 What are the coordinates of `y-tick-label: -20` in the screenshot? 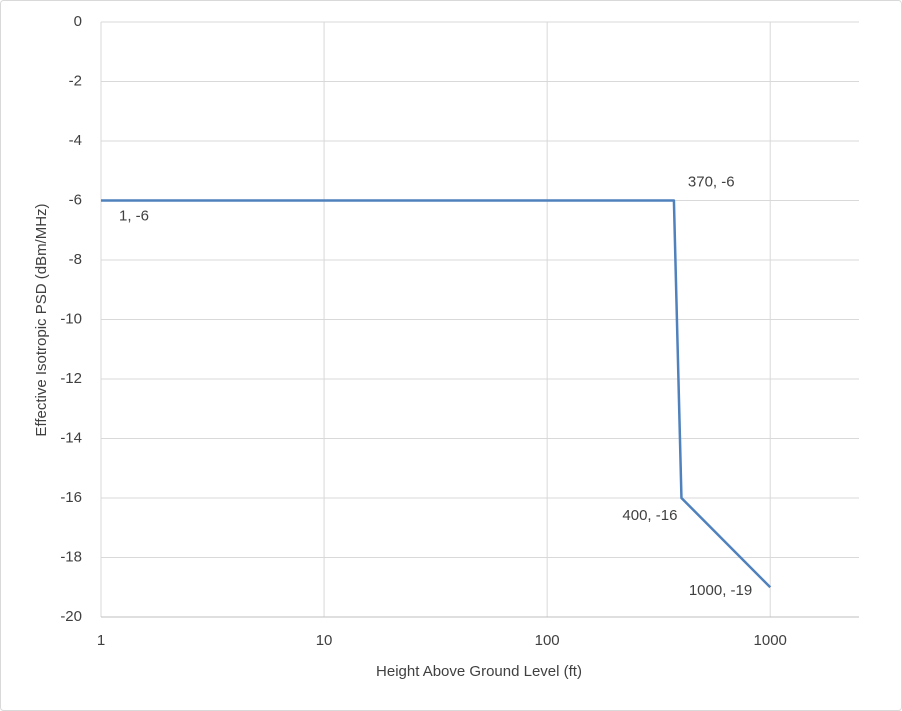 It's located at (71, 616).